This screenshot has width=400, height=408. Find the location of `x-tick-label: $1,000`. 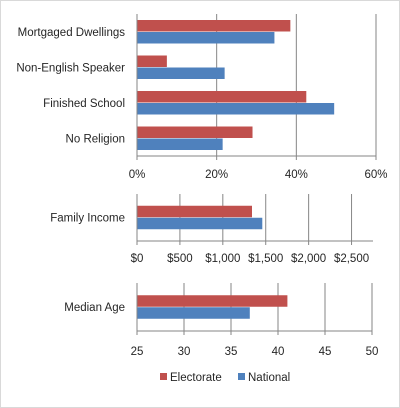

x-tick-label: $1,000 is located at coordinates (222, 259).